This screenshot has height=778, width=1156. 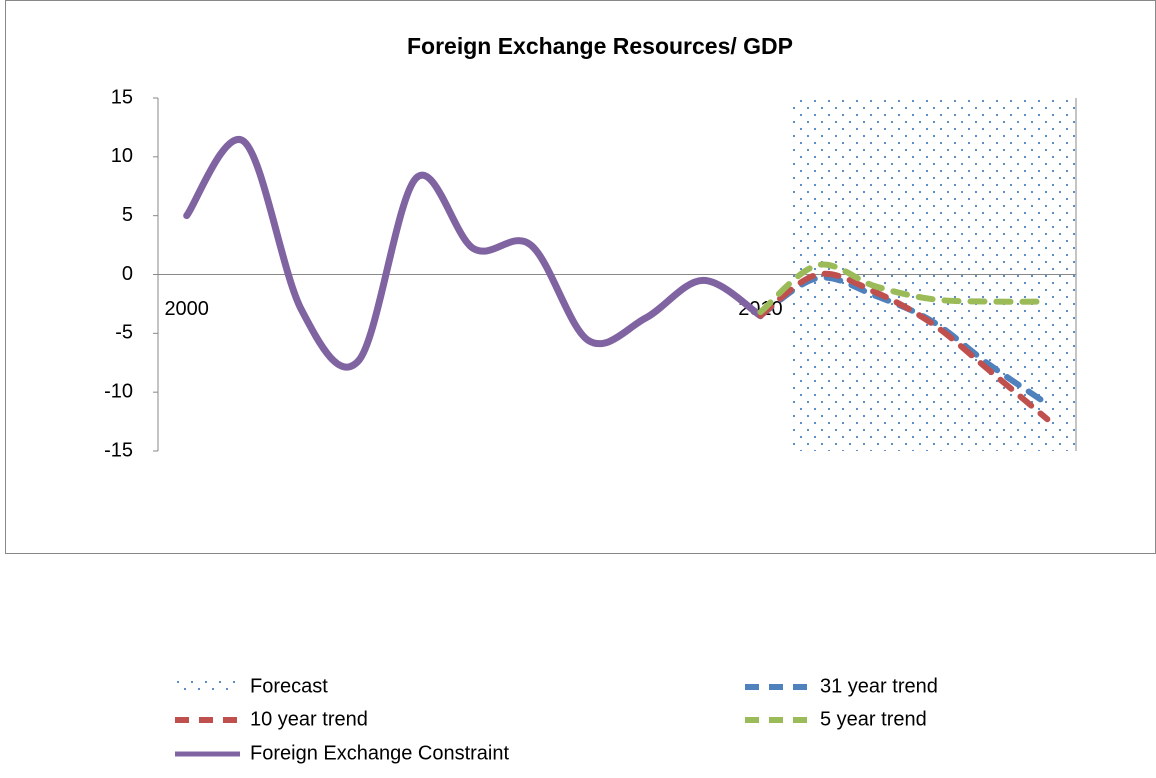 What do you see at coordinates (289, 686) in the screenshot?
I see `legend-label: Forecast` at bounding box center [289, 686].